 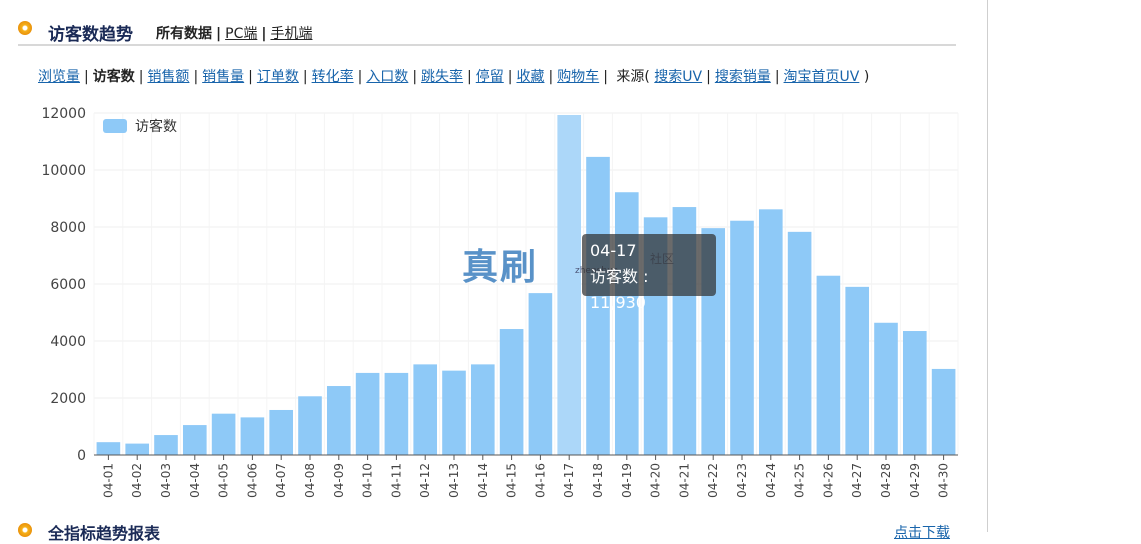 I want to click on metric-entries: 入口数, so click(x=387, y=77).